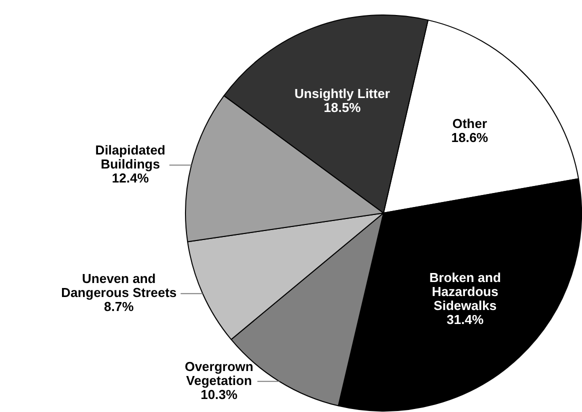 The height and width of the screenshot is (412, 582). I want to click on data-label: 10.3%, so click(219, 394).